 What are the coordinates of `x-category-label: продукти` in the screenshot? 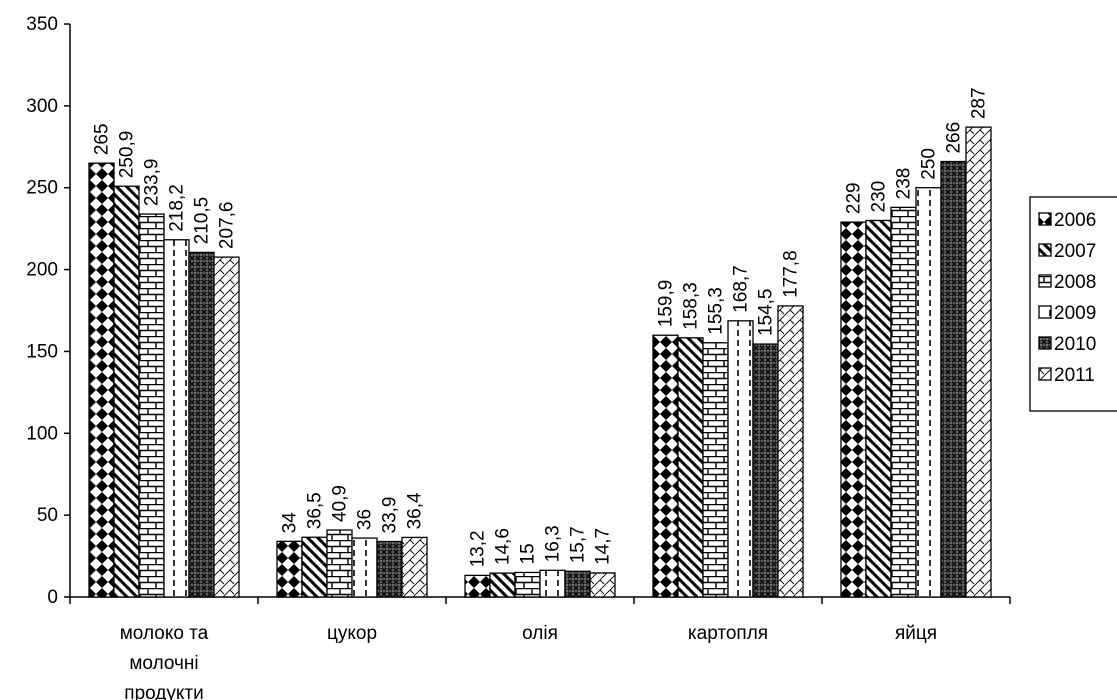 It's located at (163, 691).